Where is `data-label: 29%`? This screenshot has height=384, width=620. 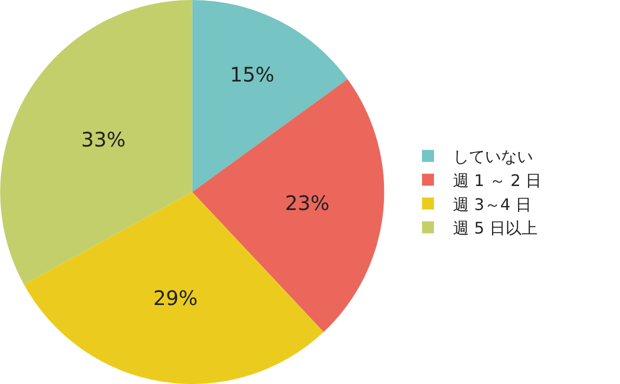
data-label: 29% is located at coordinates (175, 298).